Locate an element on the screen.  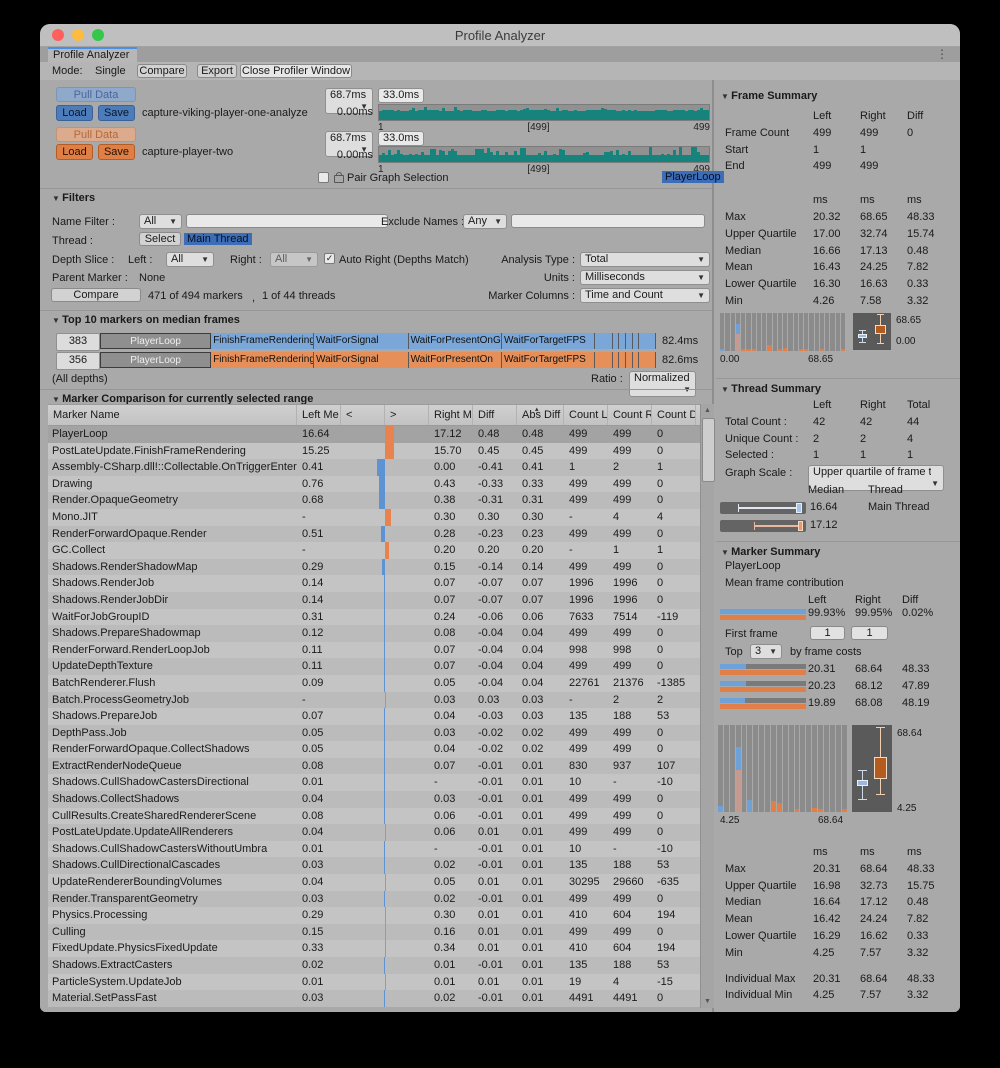
save-right-button: Save is located at coordinates (116, 152).